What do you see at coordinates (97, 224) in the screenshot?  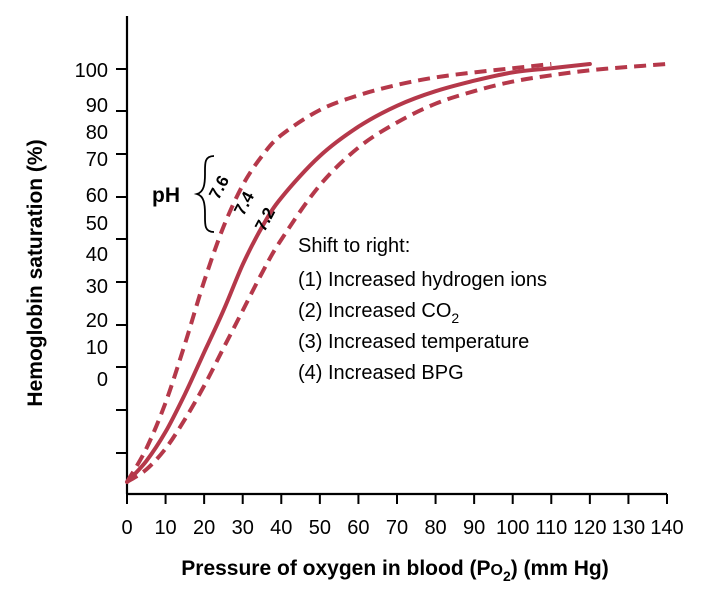 I see `y-tick-label: 50` at bounding box center [97, 224].